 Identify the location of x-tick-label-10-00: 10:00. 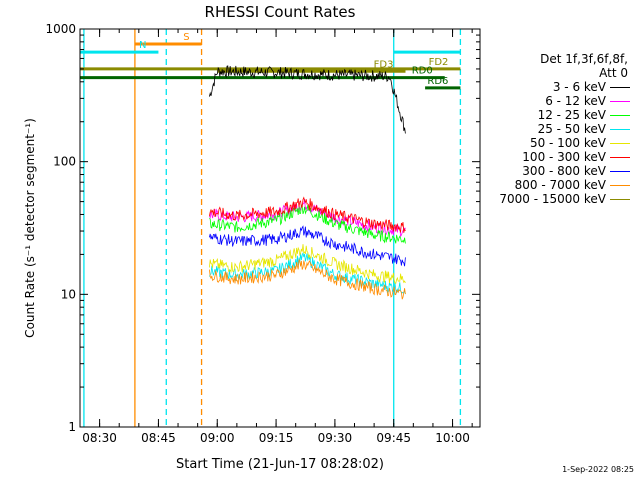
(452, 438).